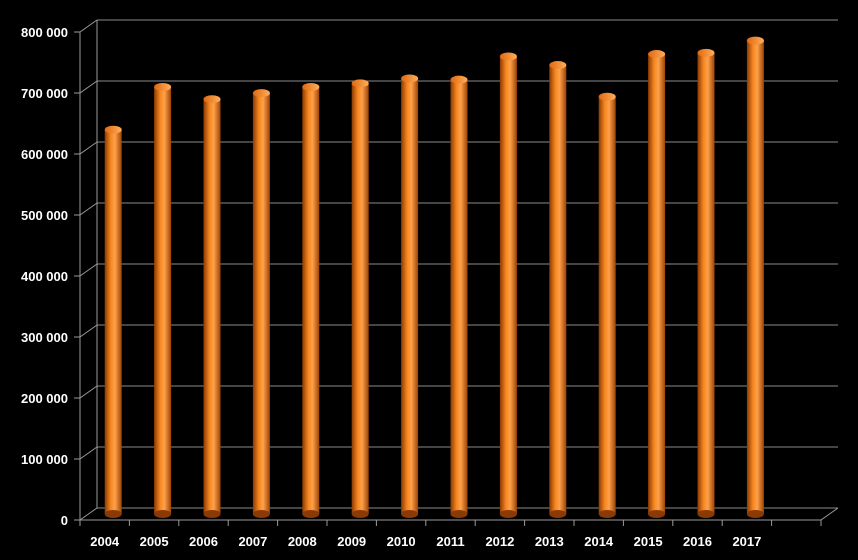 This screenshot has width=858, height=560. I want to click on y-tick-label: 100 000, so click(44, 459).